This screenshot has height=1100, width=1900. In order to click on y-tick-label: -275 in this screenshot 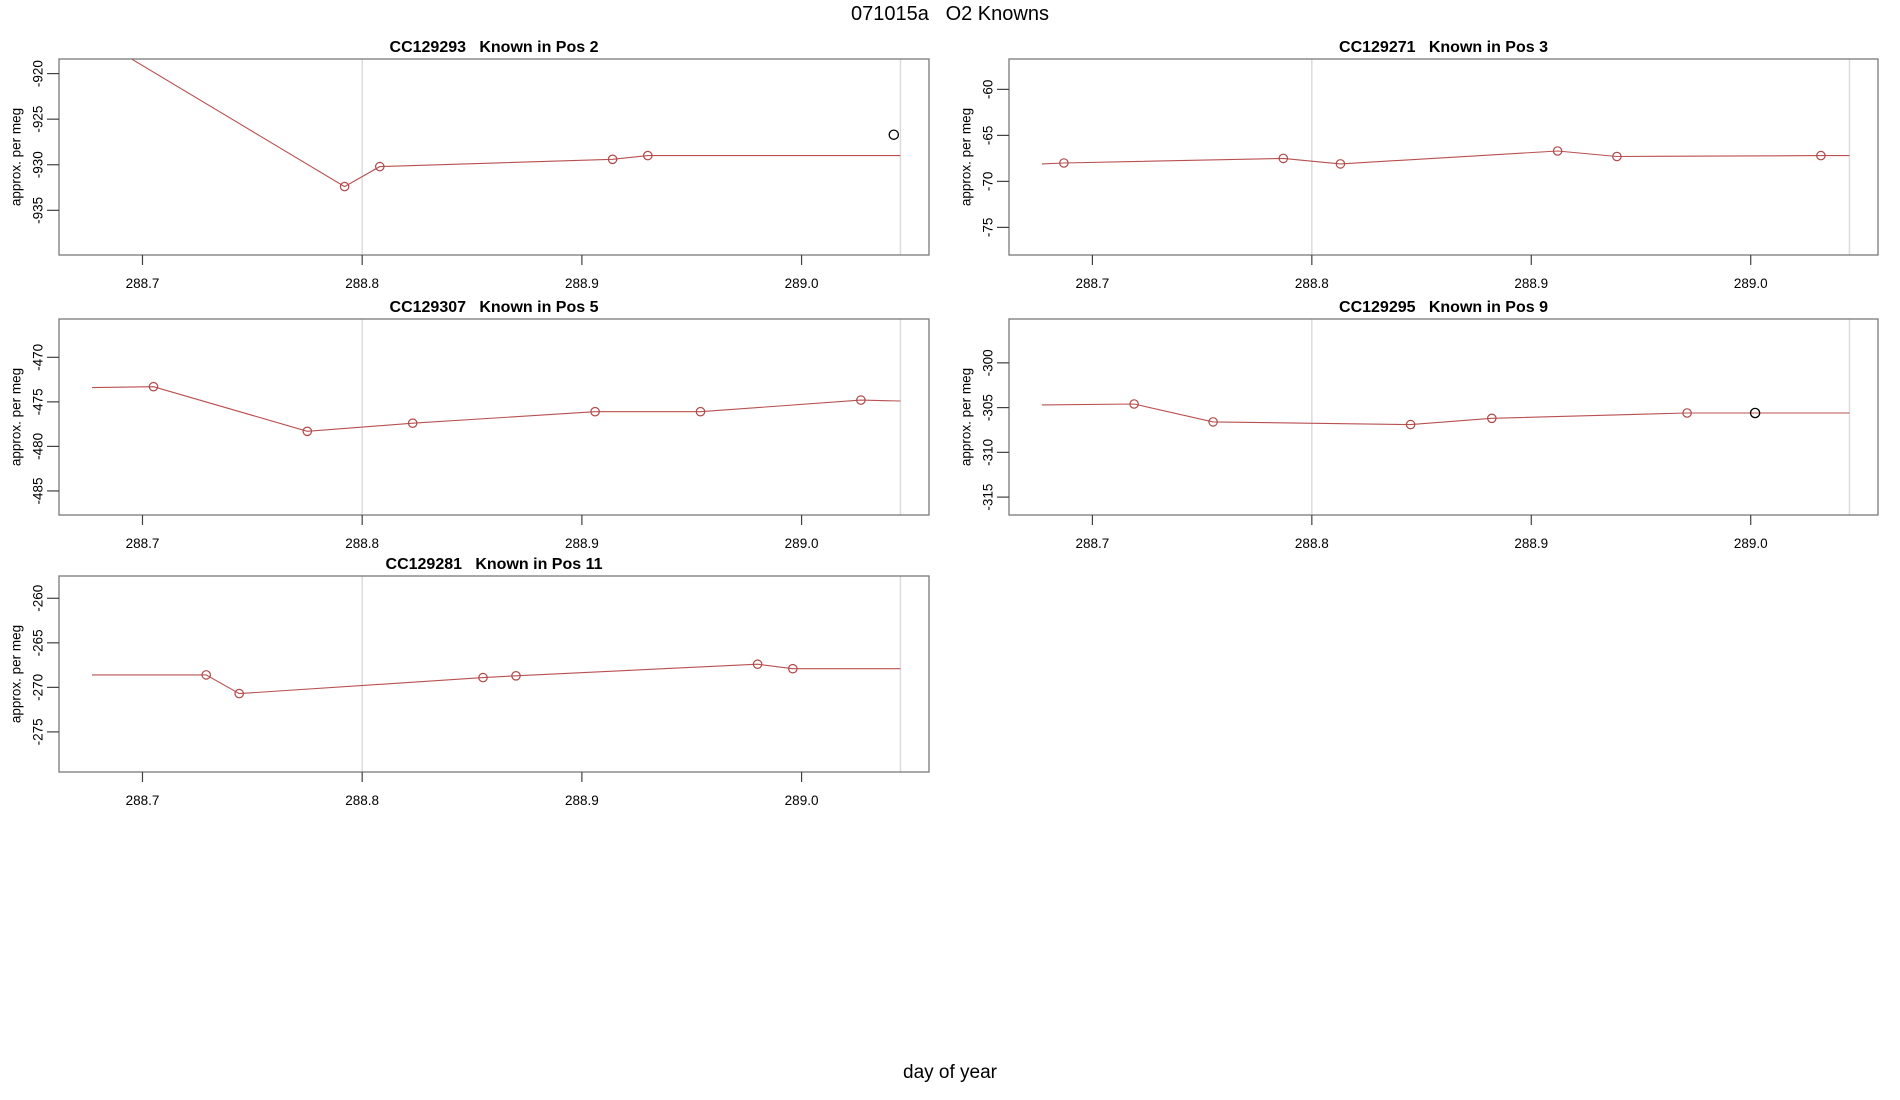, I will do `click(38, 731)`.